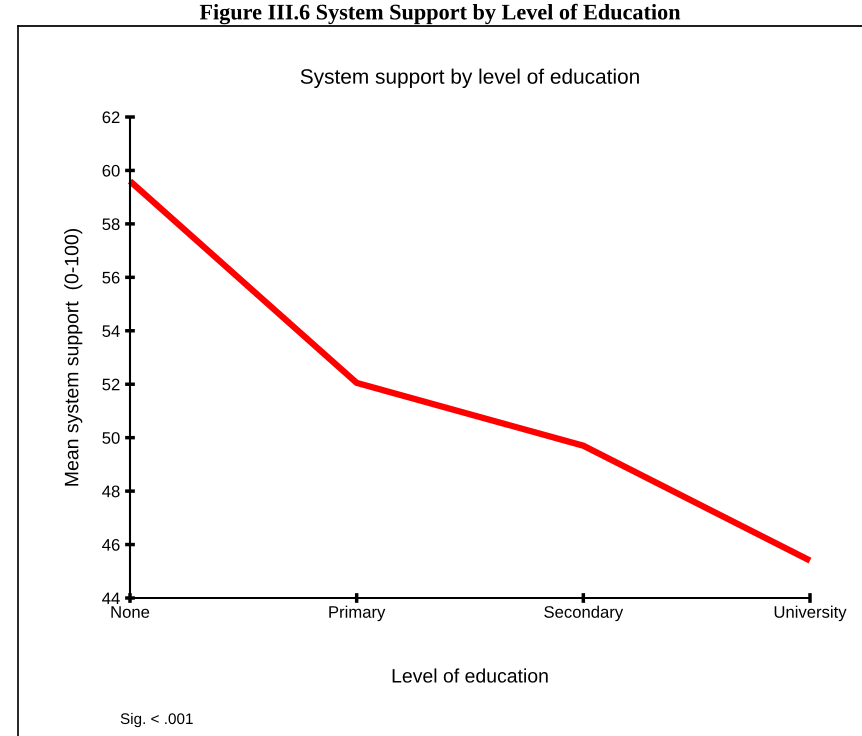 The height and width of the screenshot is (736, 862). Describe the element at coordinates (810, 614) in the screenshot. I see `x-tick-label: University` at that location.